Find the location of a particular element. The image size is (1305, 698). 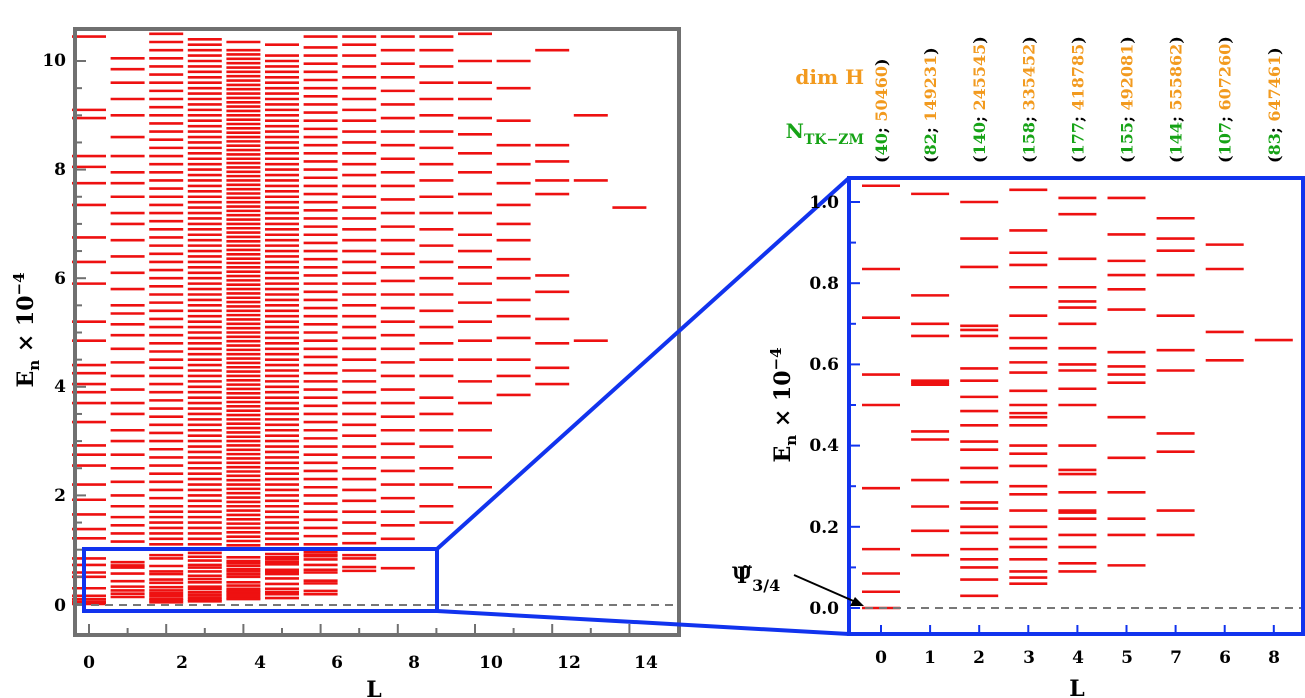

count-label-0: (40; 50460) is located at coordinates (881, 110).